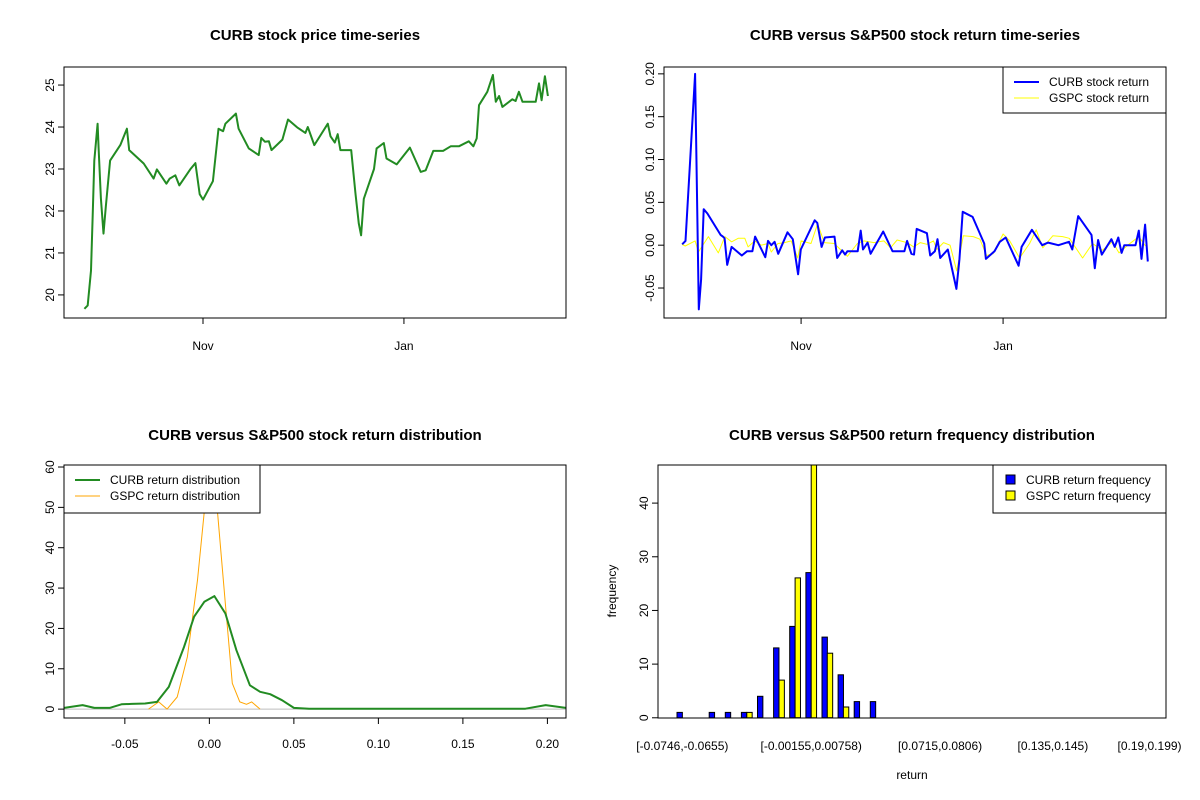  What do you see at coordinates (315, 35) in the screenshot?
I see `chart-title-price: CURB stock price time-series` at bounding box center [315, 35].